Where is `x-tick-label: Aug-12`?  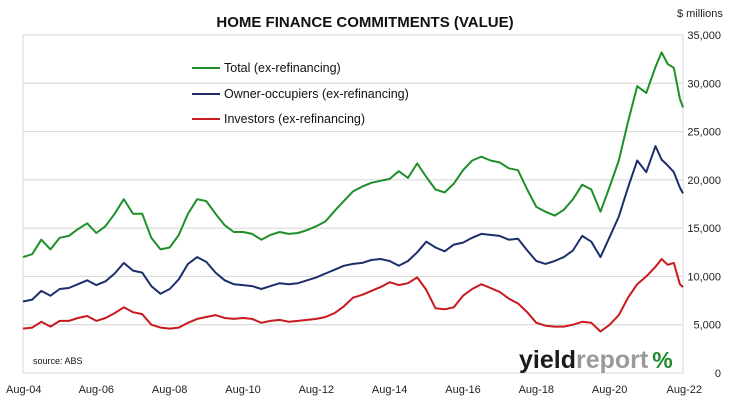 x-tick-label: Aug-12 is located at coordinates (316, 390).